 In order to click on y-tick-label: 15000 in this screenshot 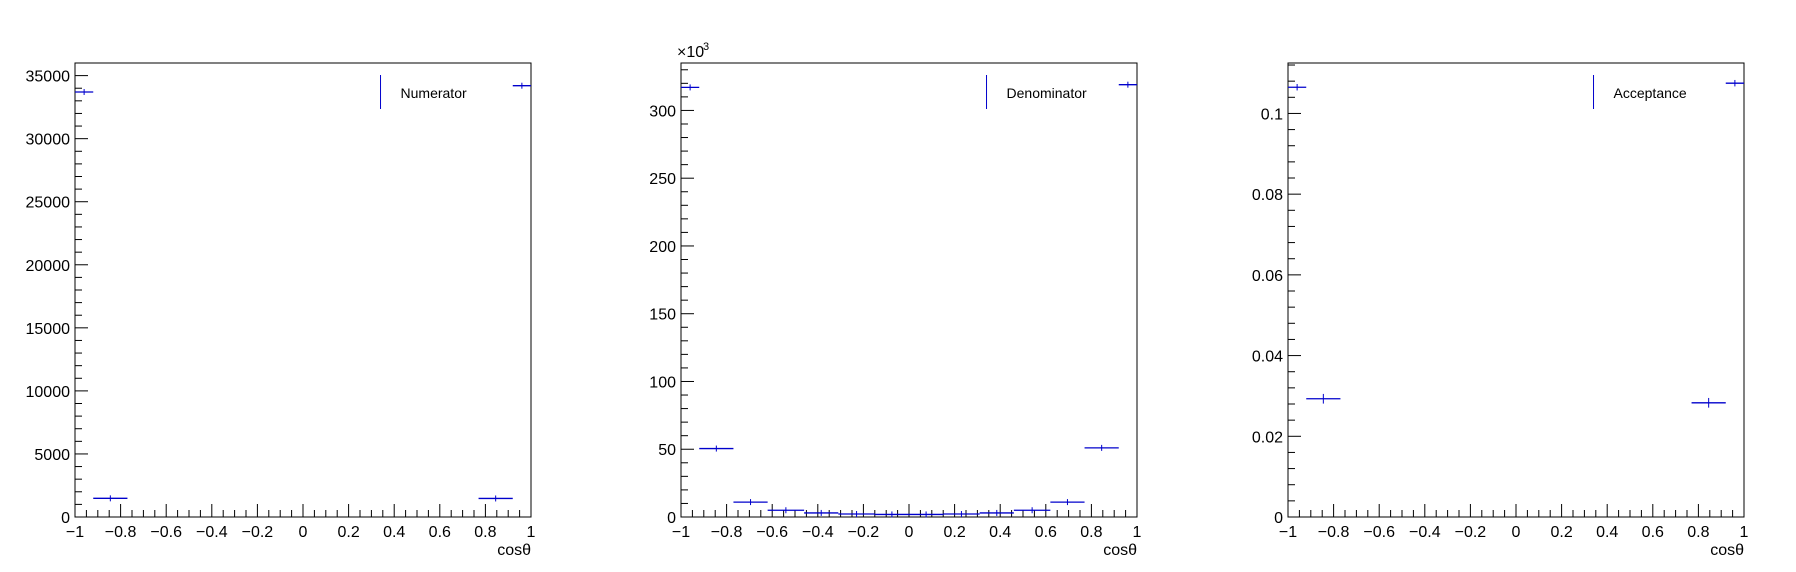, I will do `click(48, 329)`.